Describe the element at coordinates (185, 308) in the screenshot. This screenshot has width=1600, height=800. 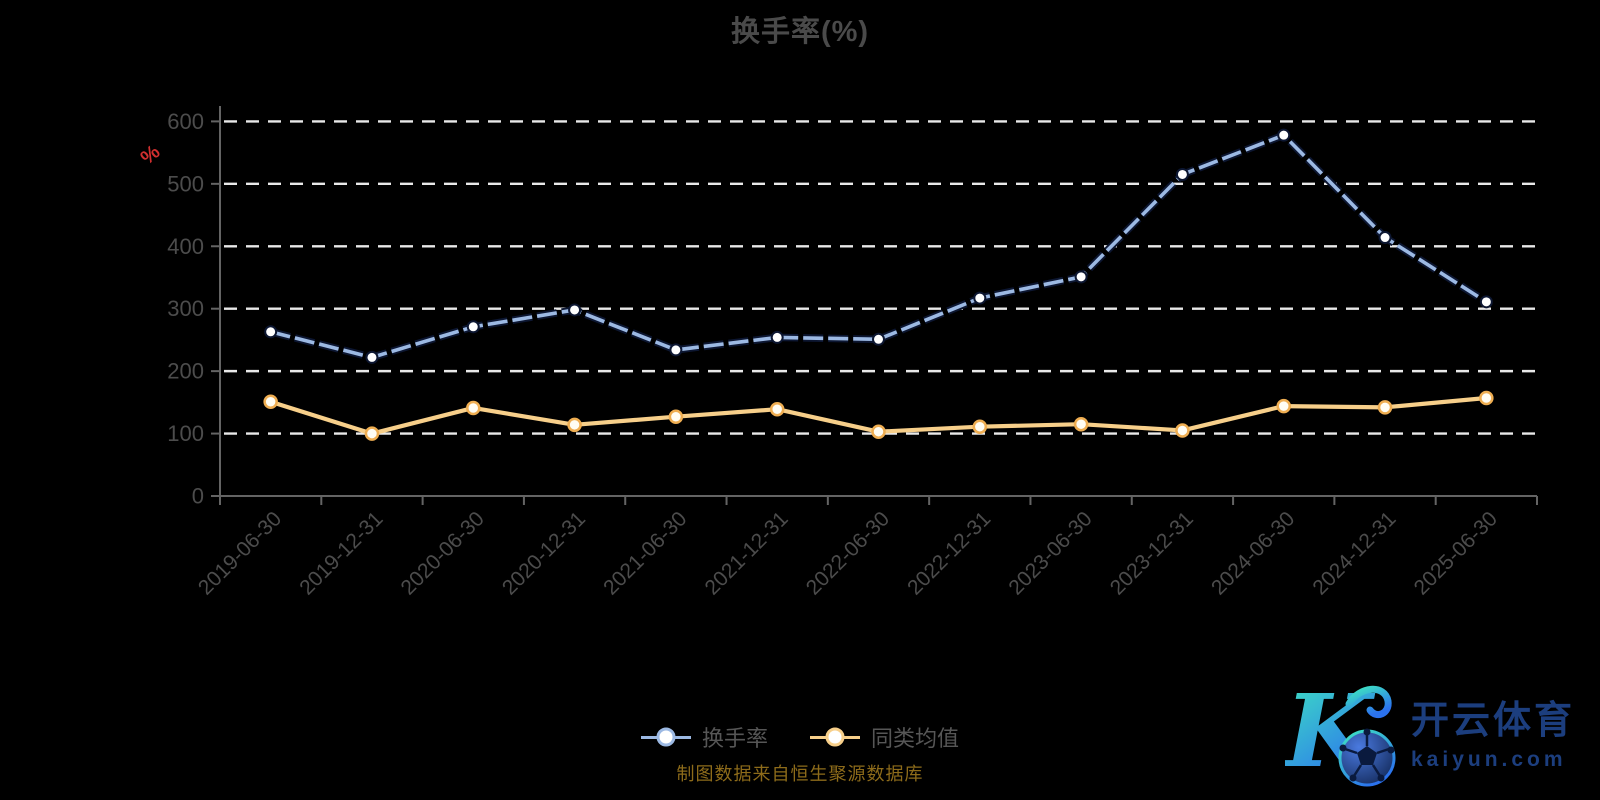
I see `y-axis-label: 300` at that location.